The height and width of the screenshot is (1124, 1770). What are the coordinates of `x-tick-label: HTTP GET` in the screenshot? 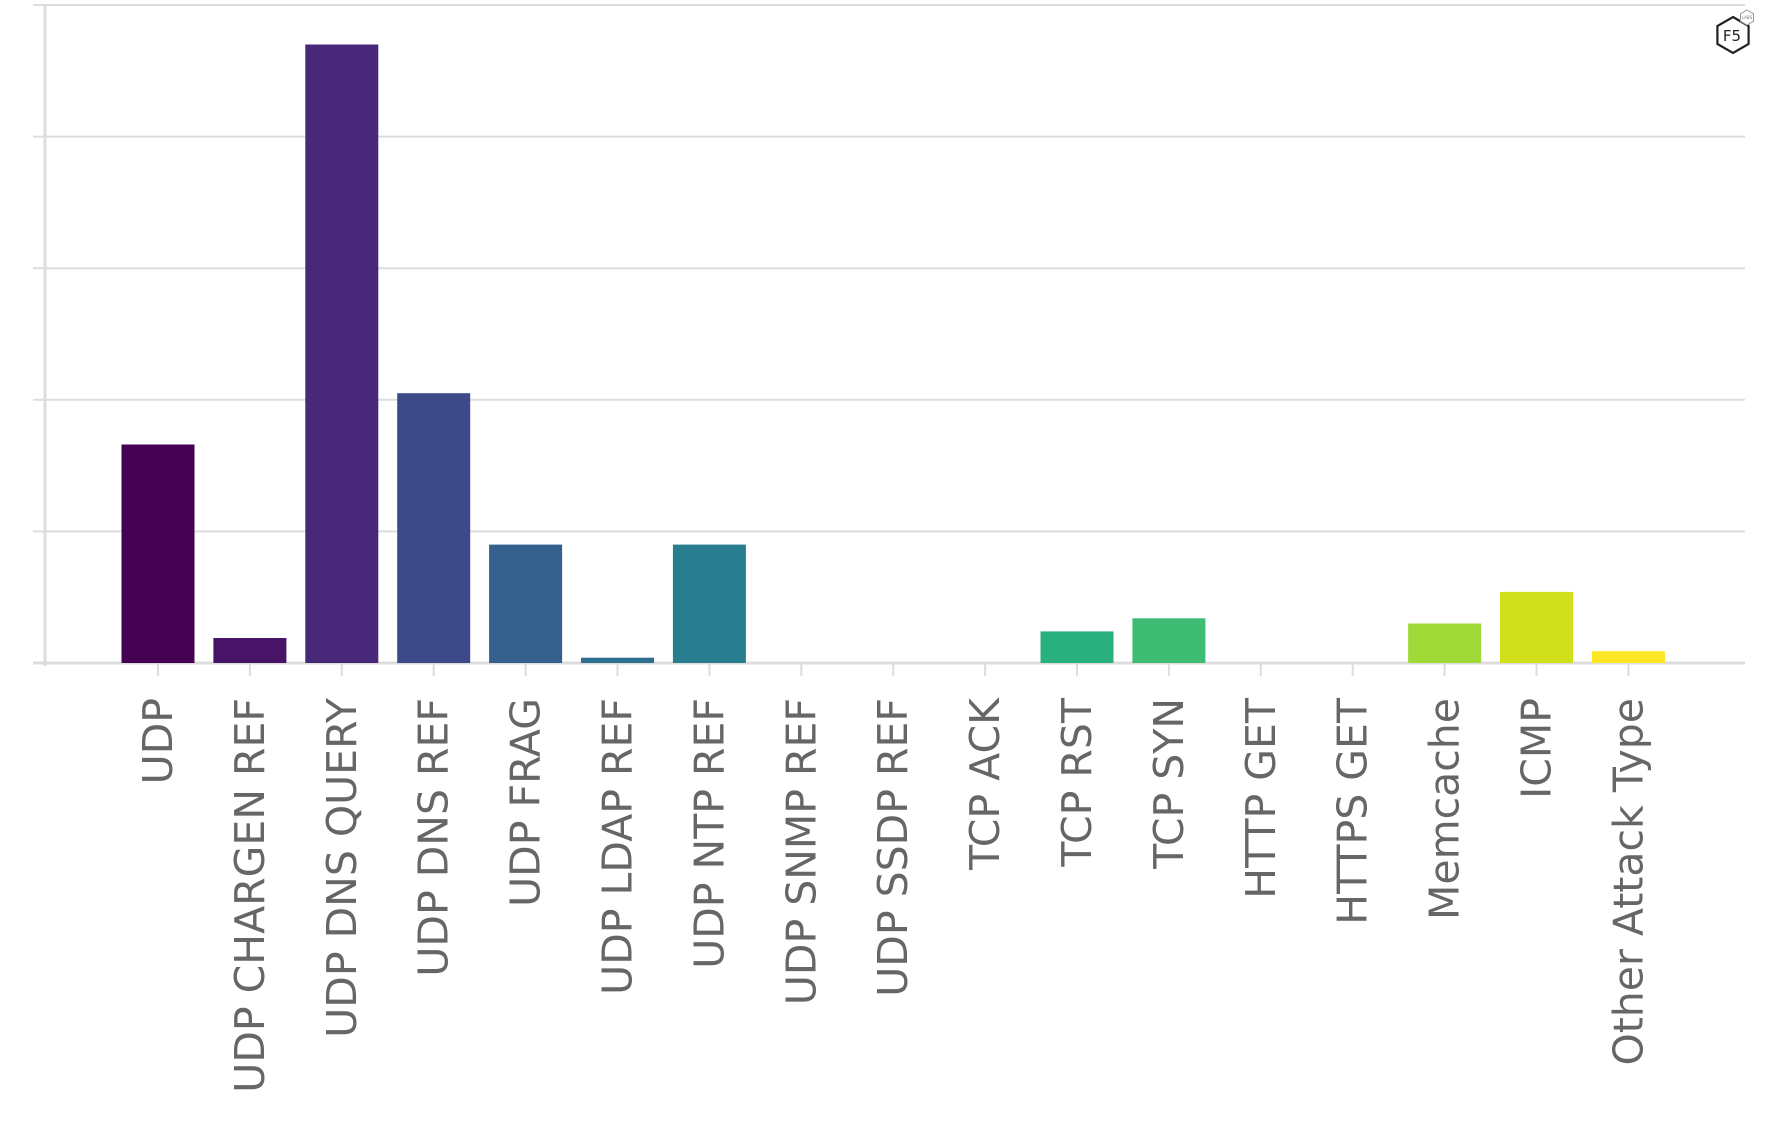 It's located at (1261, 798).